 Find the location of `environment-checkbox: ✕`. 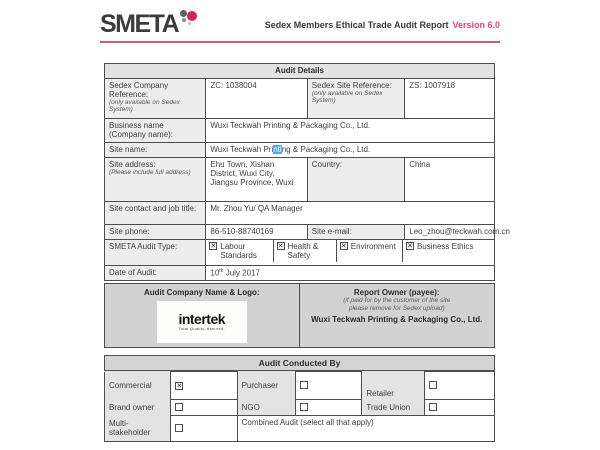

environment-checkbox: ✕ is located at coordinates (343, 246).